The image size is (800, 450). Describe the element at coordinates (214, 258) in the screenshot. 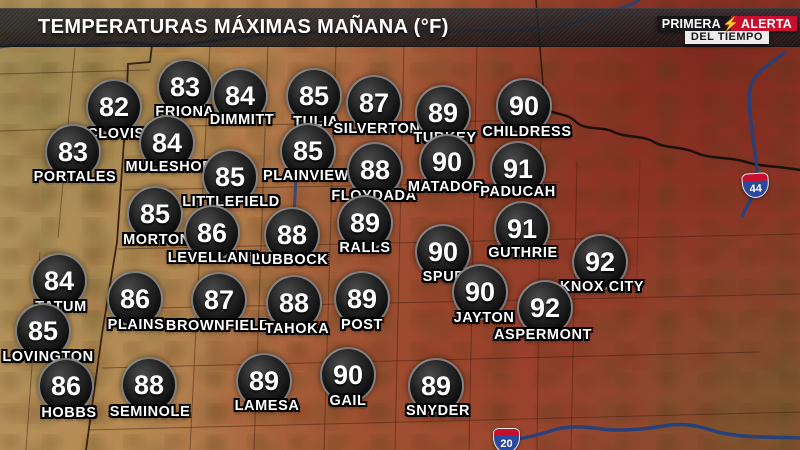

I see `city-label: LEVELLAND` at that location.